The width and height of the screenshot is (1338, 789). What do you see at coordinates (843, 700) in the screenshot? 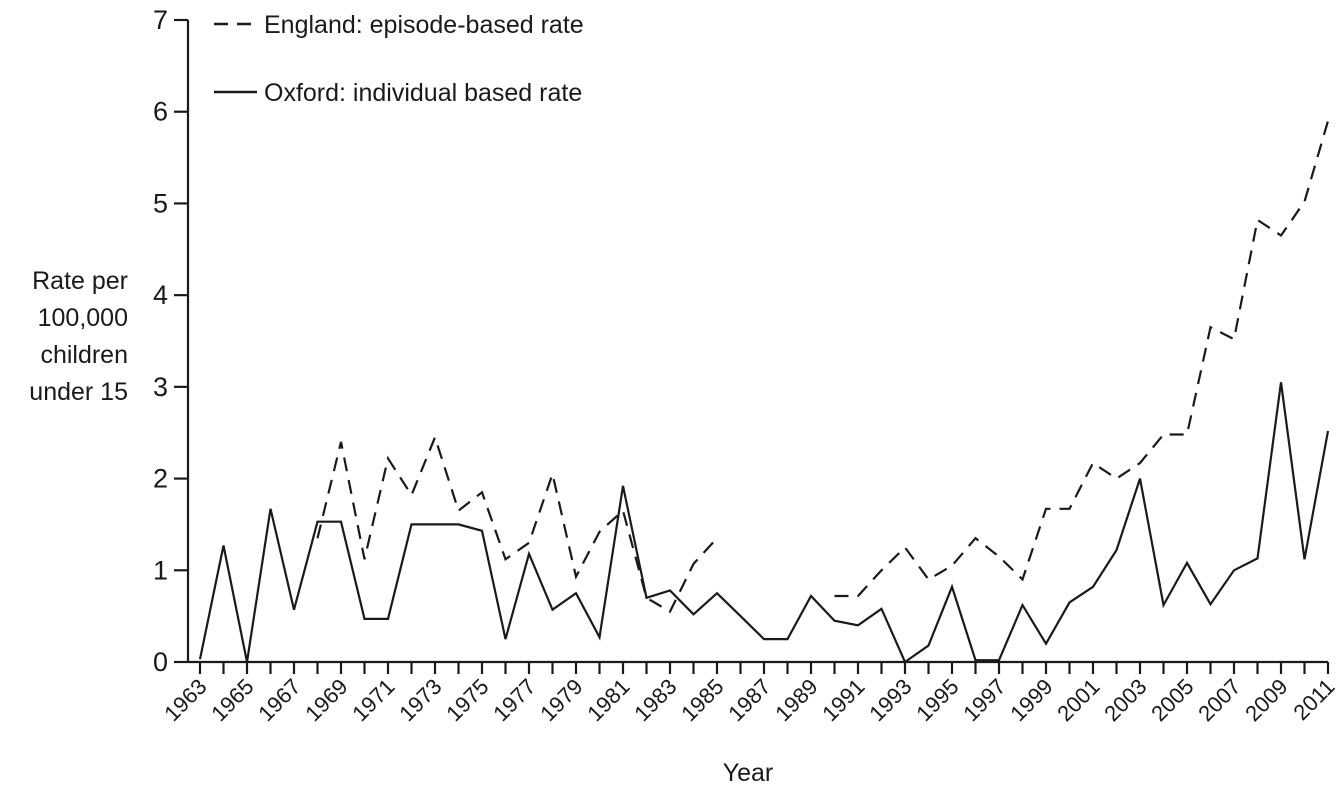
I see `x-tick-label: 1991` at bounding box center [843, 700].